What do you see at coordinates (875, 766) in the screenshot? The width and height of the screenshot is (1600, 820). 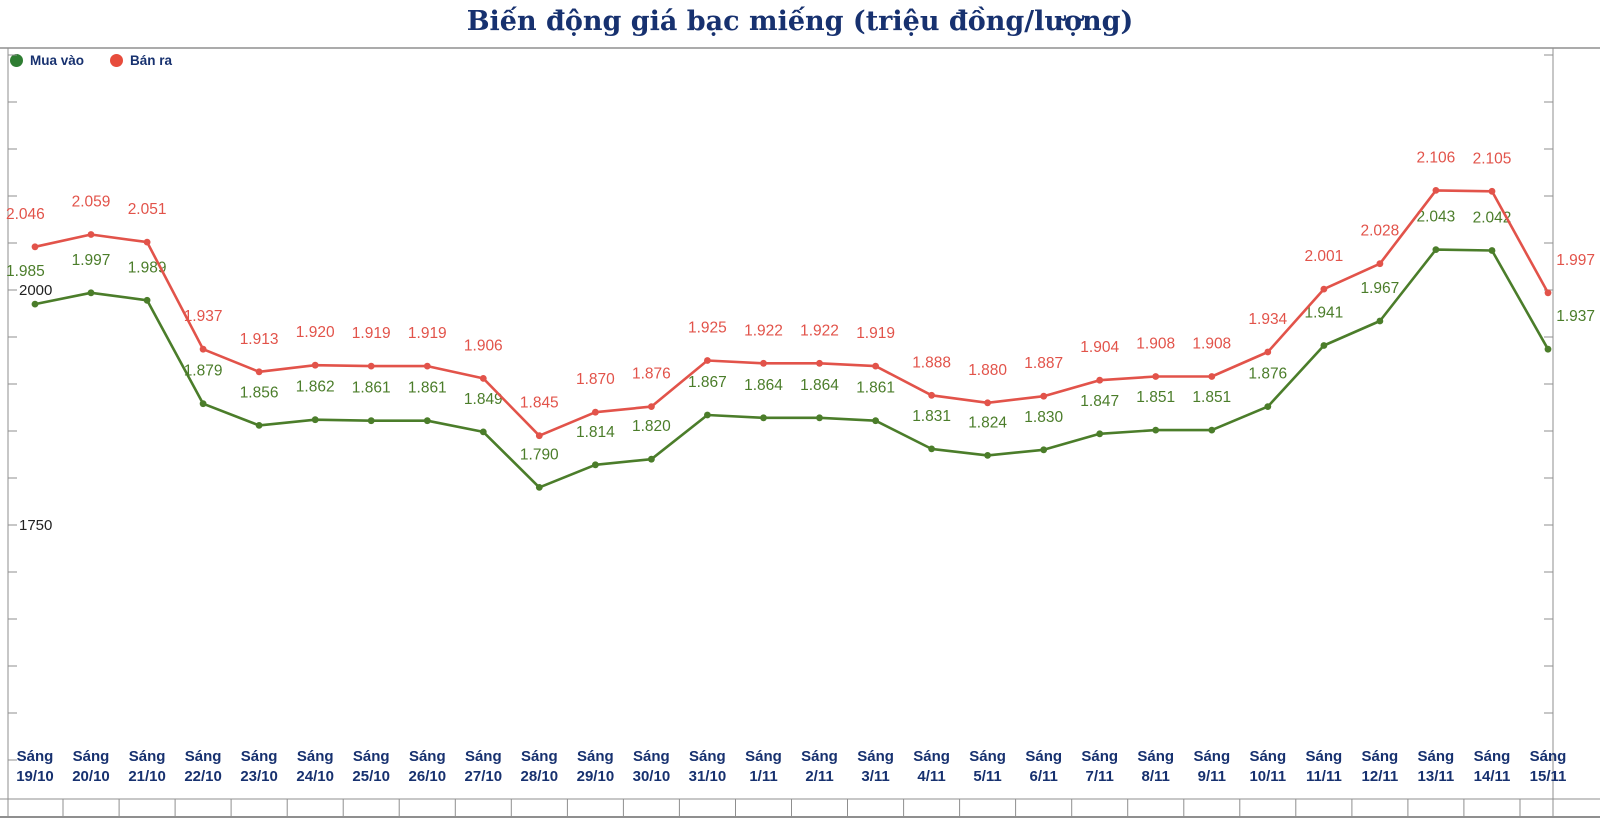 I see `x-axis-tick-label: Sáng 3/11` at bounding box center [875, 766].